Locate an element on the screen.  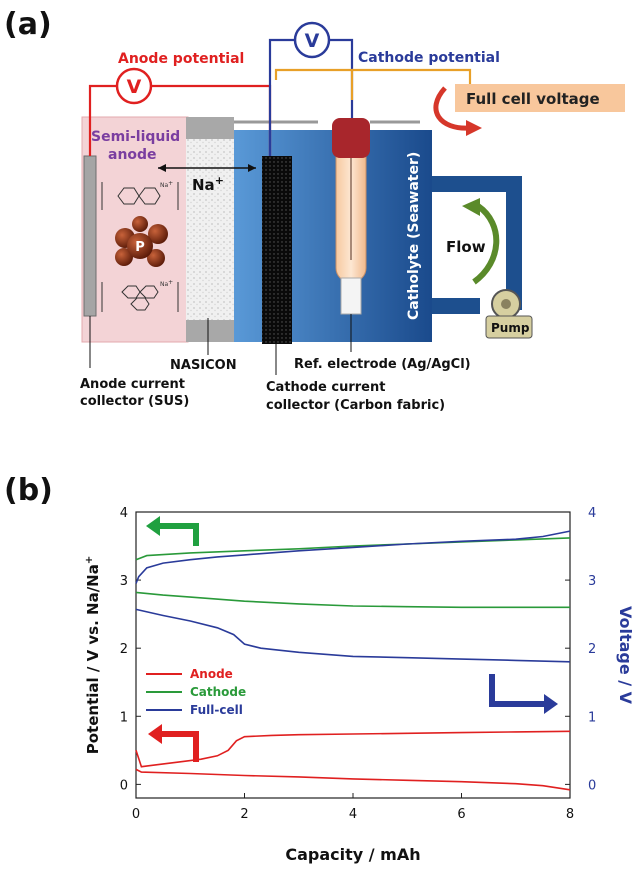
red-arrow-head-icon is located at coordinates (155, 734).